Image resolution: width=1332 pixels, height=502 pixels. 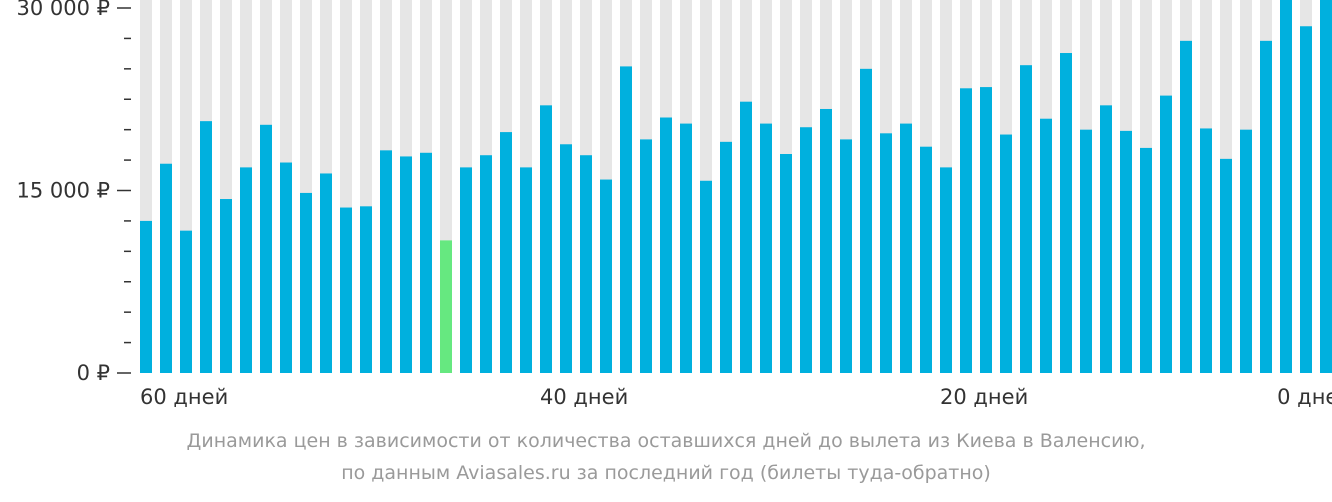 I want to click on y-tick-label: 15 000 ₽, so click(x=63, y=191).